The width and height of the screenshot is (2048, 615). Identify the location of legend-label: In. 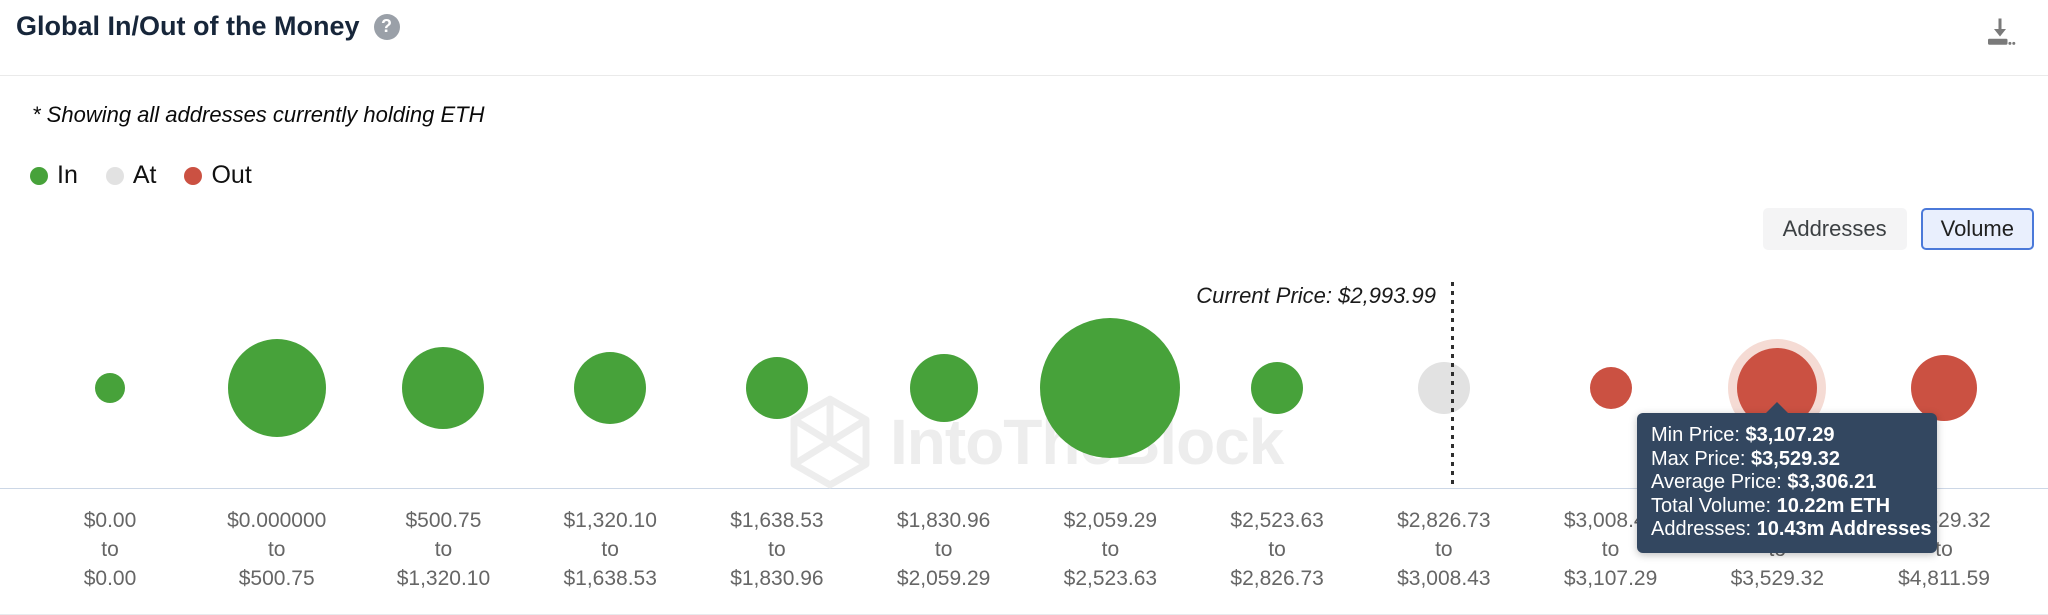
(67, 175).